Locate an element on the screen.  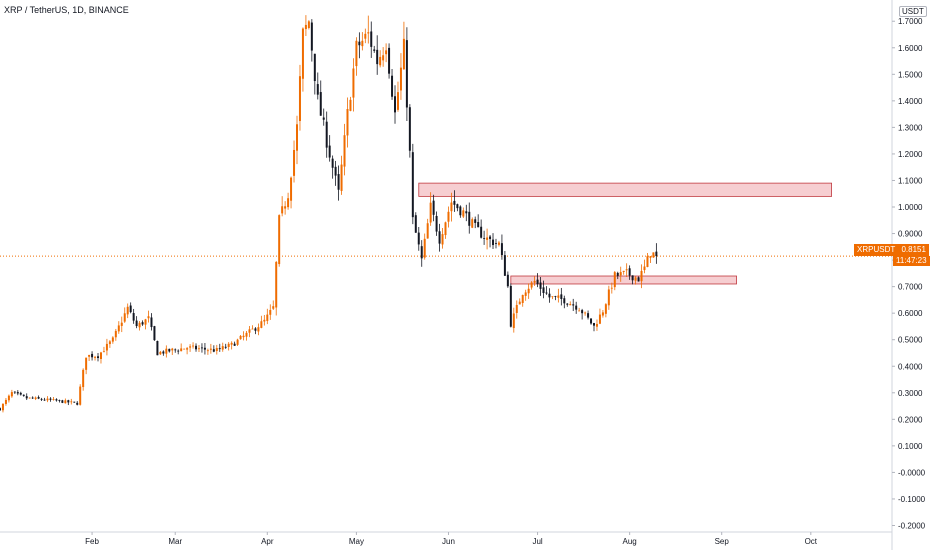
price-tick-label: 1.0000 is located at coordinates (910, 207).